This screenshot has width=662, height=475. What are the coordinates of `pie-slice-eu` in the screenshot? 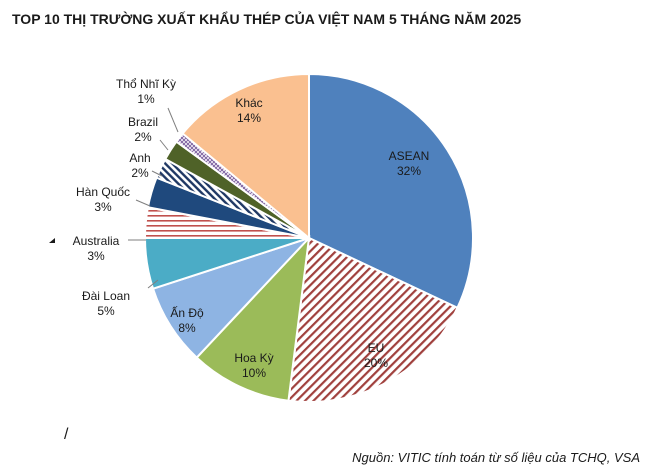 It's located at (373, 320).